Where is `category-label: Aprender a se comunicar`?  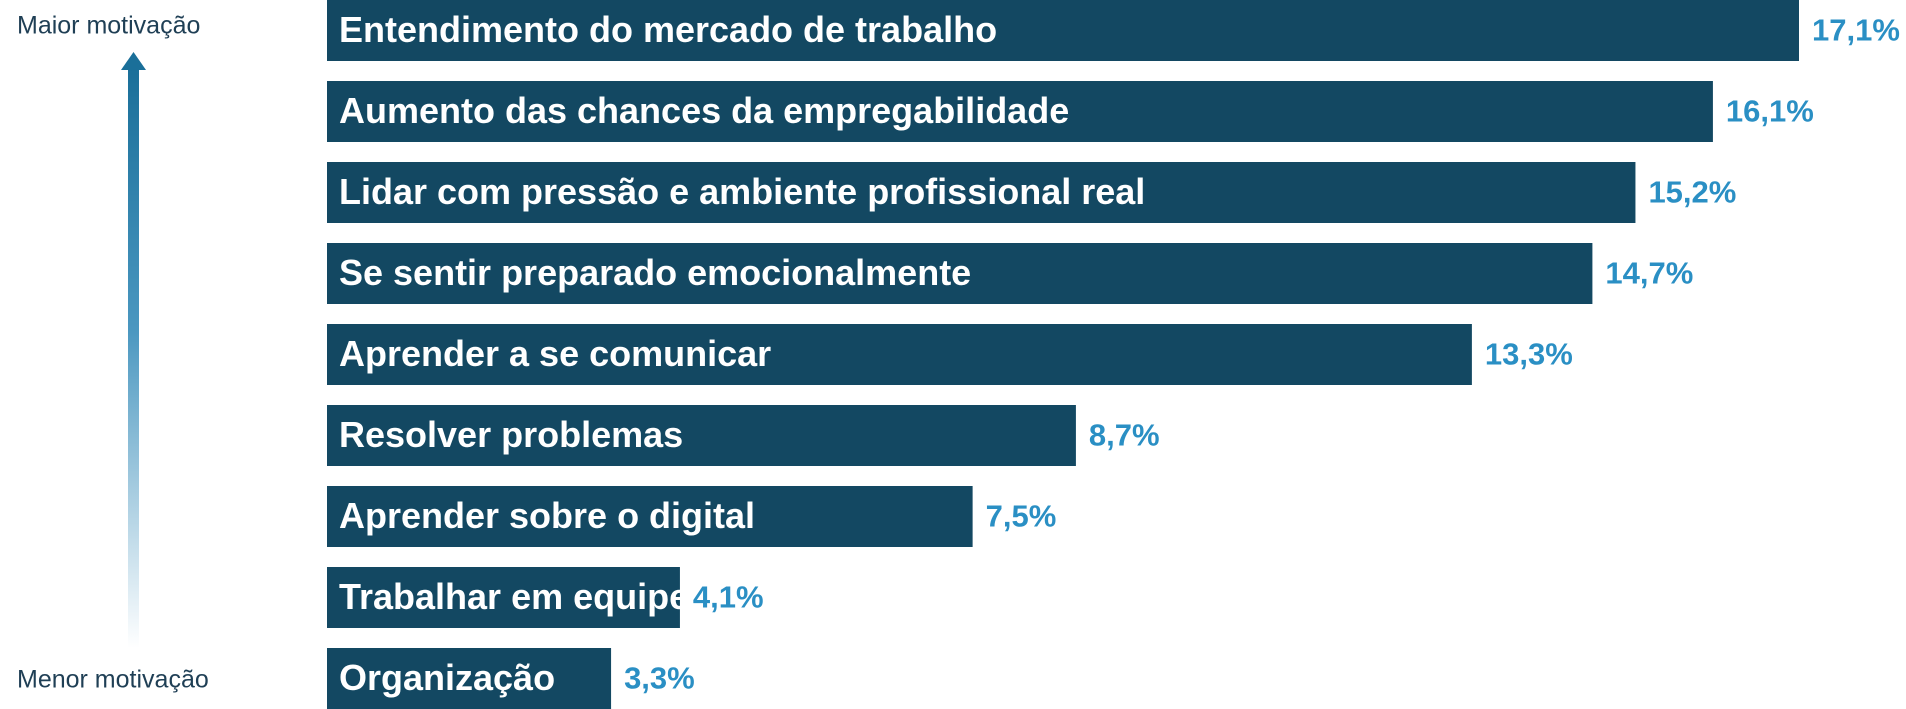
category-label: Aprender a se comunicar is located at coordinates (555, 353).